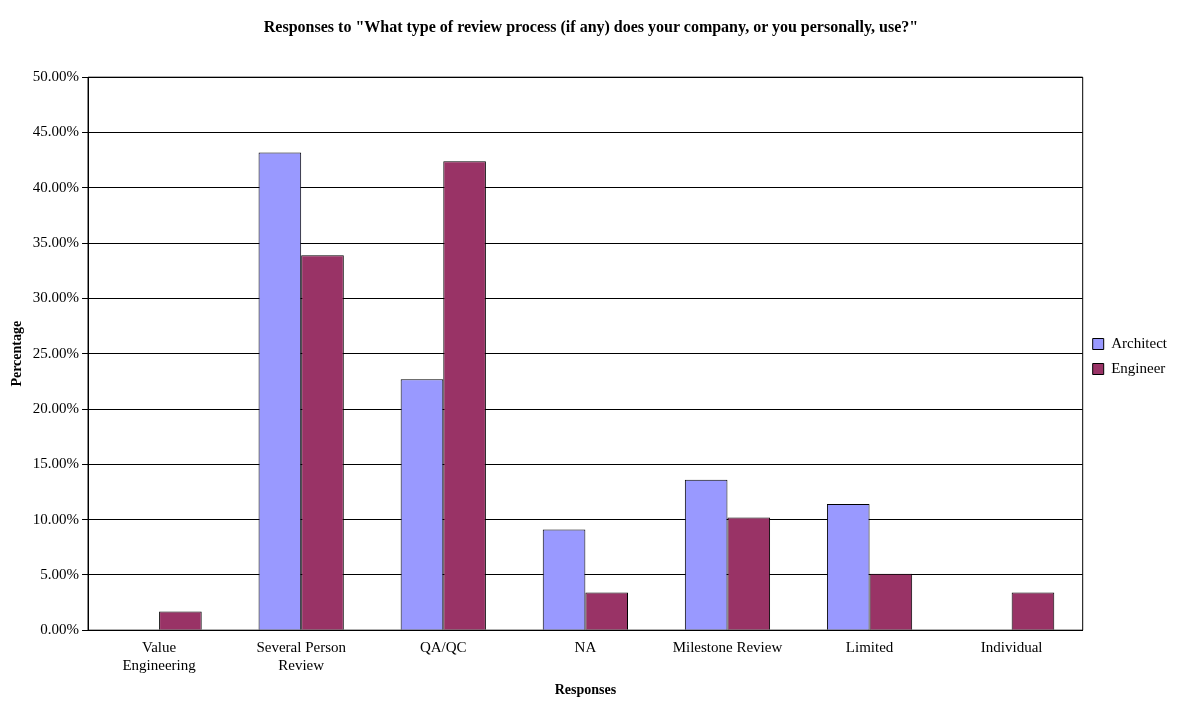  Describe the element at coordinates (56, 352) in the screenshot. I see `y-tick-label: 25.00%` at that location.